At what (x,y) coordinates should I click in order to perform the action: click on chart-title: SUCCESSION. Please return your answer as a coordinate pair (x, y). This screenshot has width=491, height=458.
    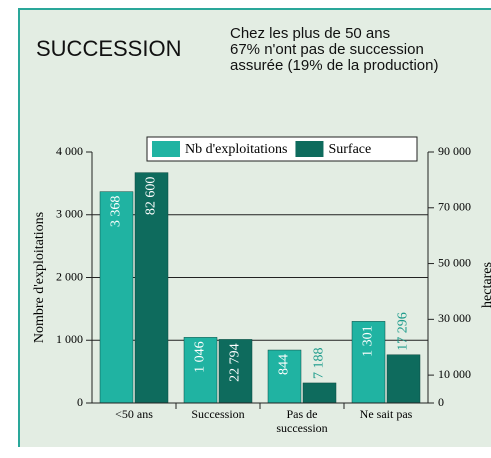
    Looking at the image, I should click on (109, 48).